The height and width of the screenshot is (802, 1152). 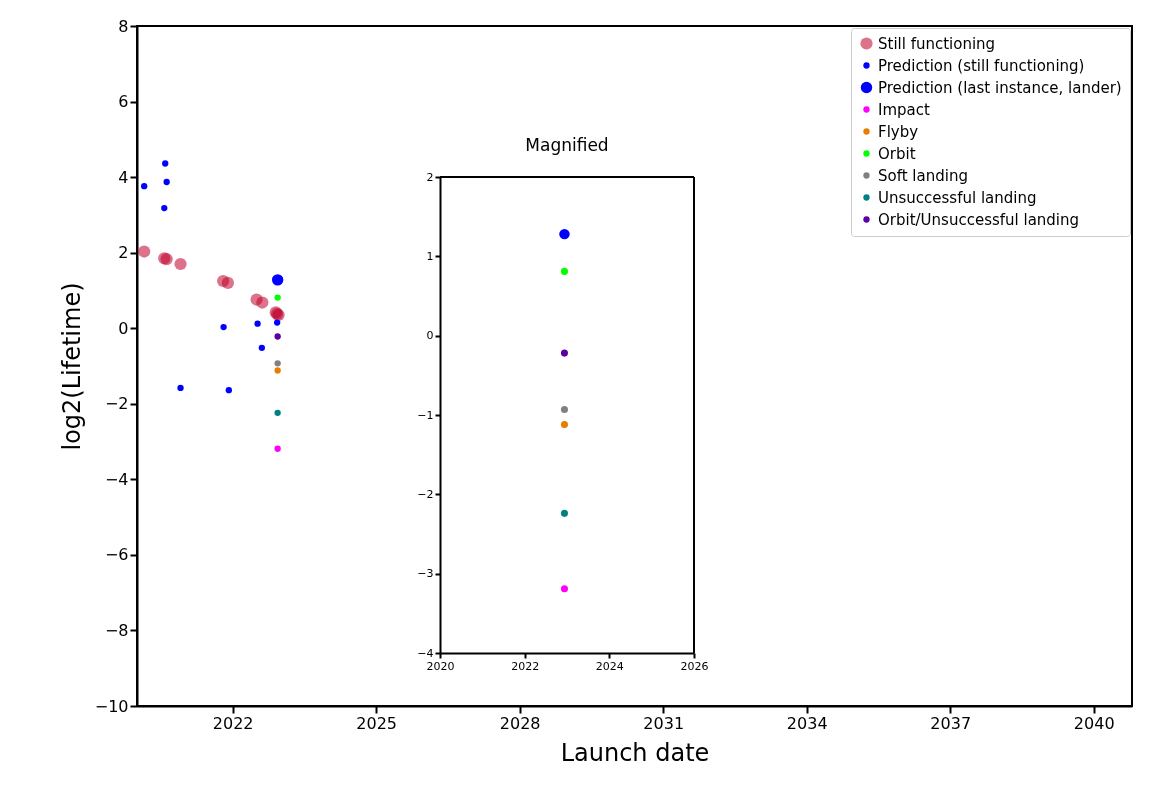 What do you see at coordinates (123, 102) in the screenshot?
I see `y-tick-label: 6` at bounding box center [123, 102].